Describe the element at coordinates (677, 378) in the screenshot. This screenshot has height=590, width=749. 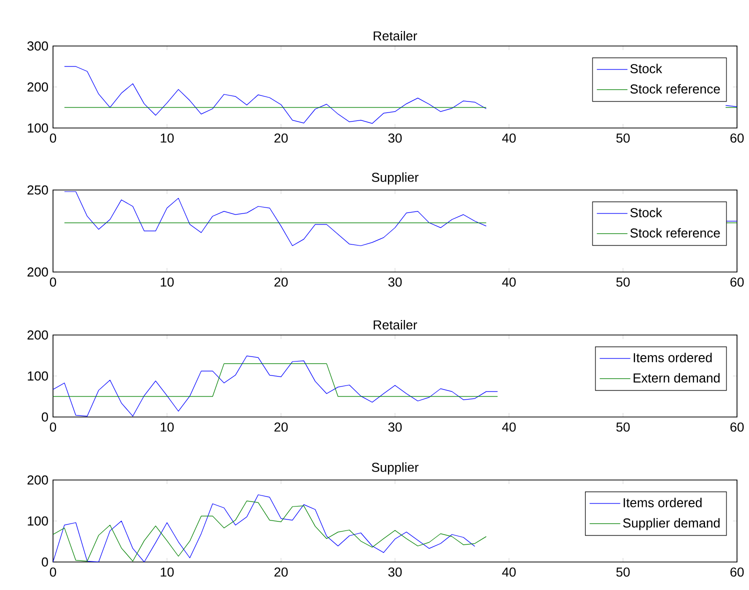
I see `legend-label: Extern demand` at that location.